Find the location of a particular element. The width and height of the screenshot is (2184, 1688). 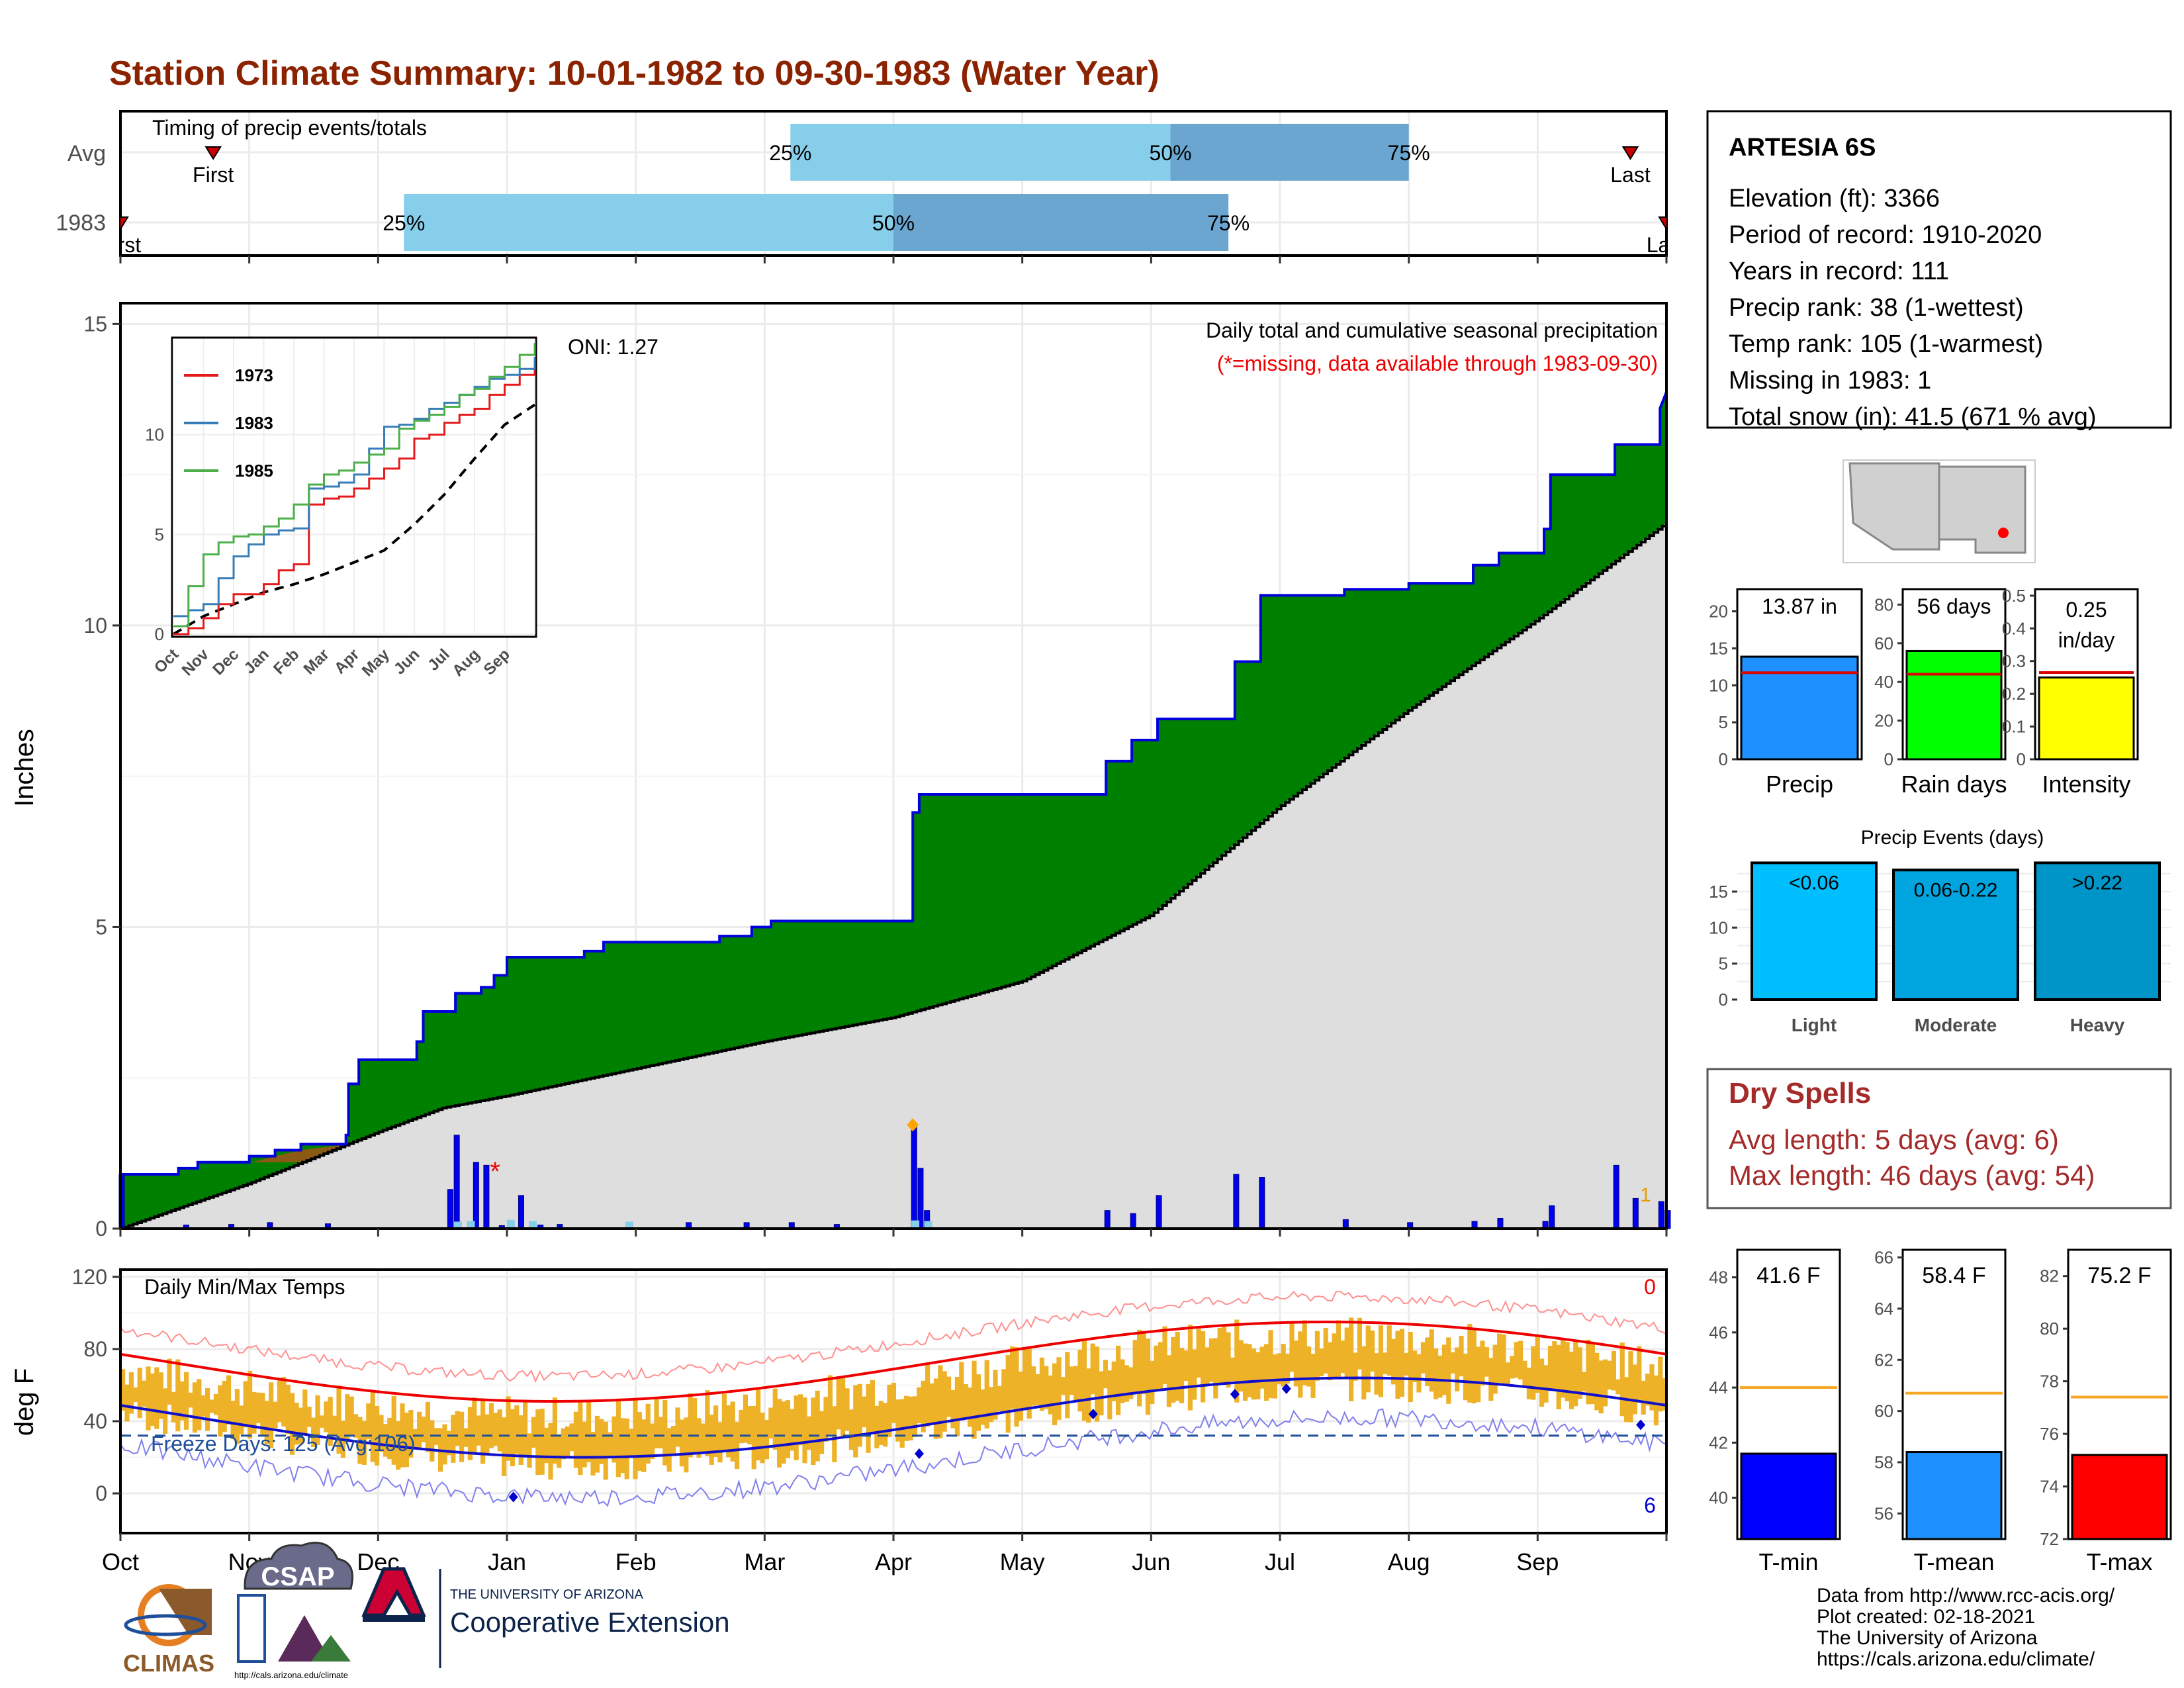

inset-x-tick-label: Mar is located at coordinates (316, 661).